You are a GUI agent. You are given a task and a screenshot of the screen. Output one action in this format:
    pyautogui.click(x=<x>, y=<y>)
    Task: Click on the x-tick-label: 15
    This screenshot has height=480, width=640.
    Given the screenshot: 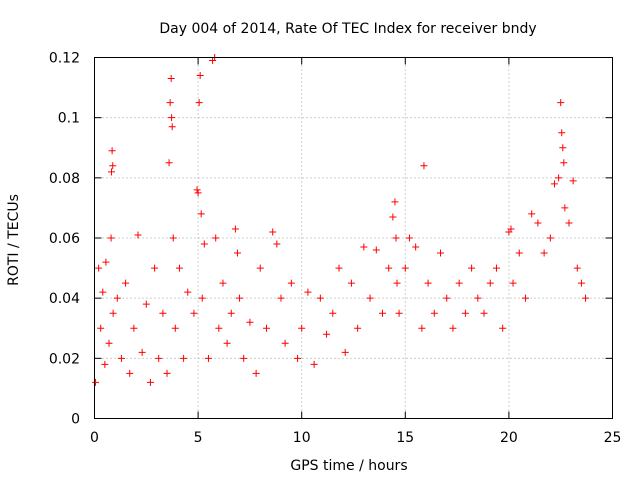 What is the action you would take?
    pyautogui.click(x=405, y=438)
    